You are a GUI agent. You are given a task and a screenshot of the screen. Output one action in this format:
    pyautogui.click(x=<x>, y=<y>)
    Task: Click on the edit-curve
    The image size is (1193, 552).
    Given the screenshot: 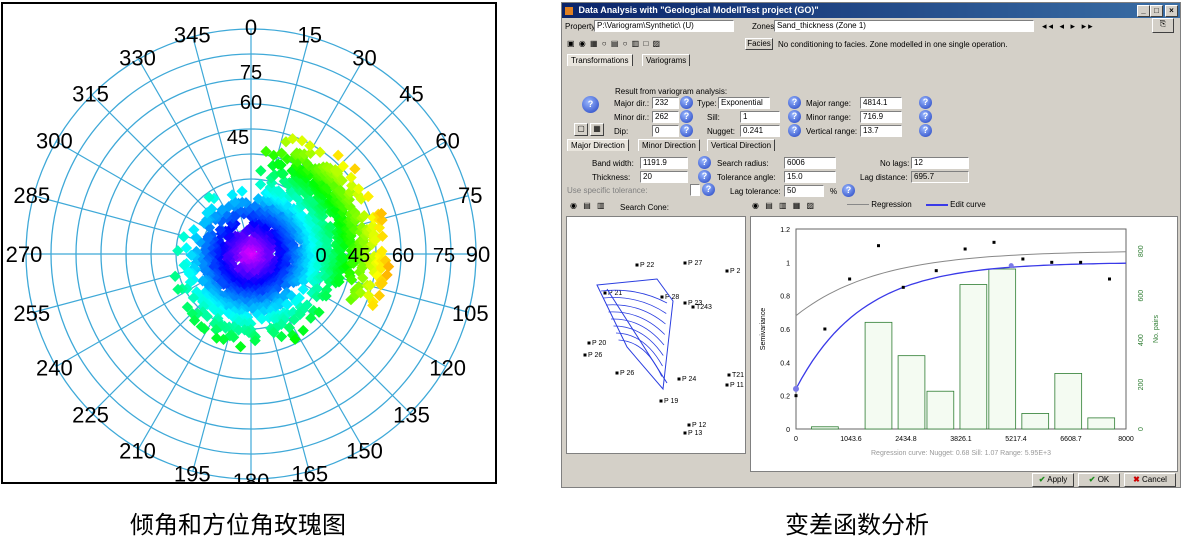 What is the action you would take?
    pyautogui.click(x=961, y=326)
    